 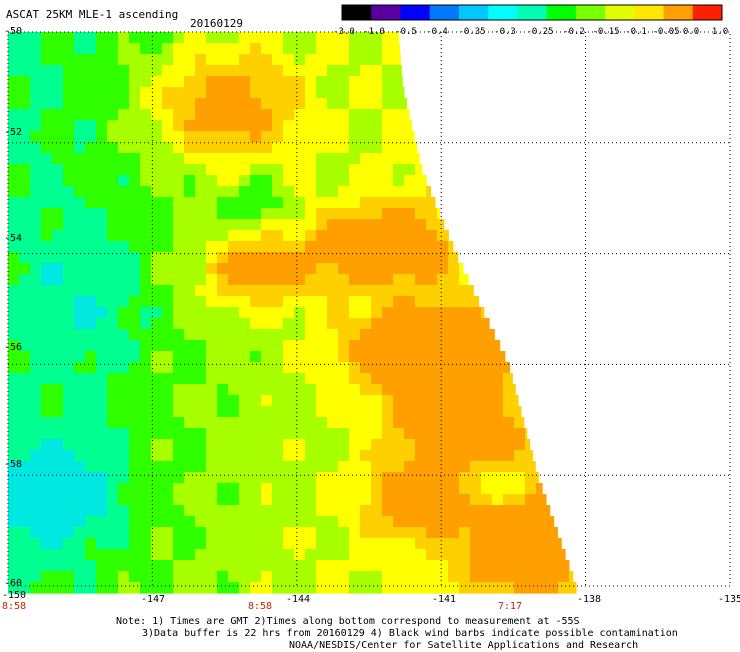 I want to click on colorbar-segment, so click(x=503, y=12).